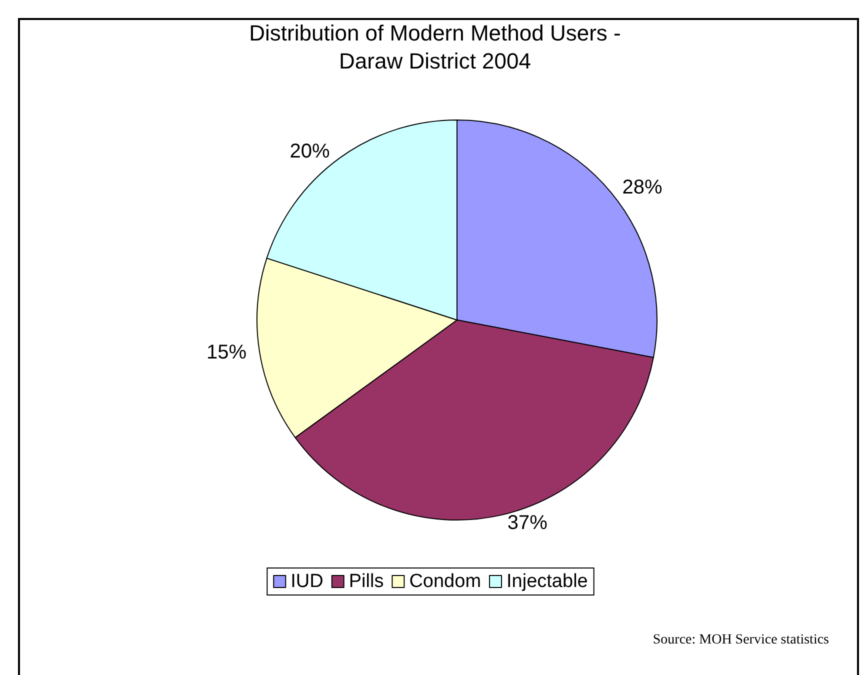 This screenshot has width=861, height=675. What do you see at coordinates (445, 581) in the screenshot?
I see `legend-label: Condom` at bounding box center [445, 581].